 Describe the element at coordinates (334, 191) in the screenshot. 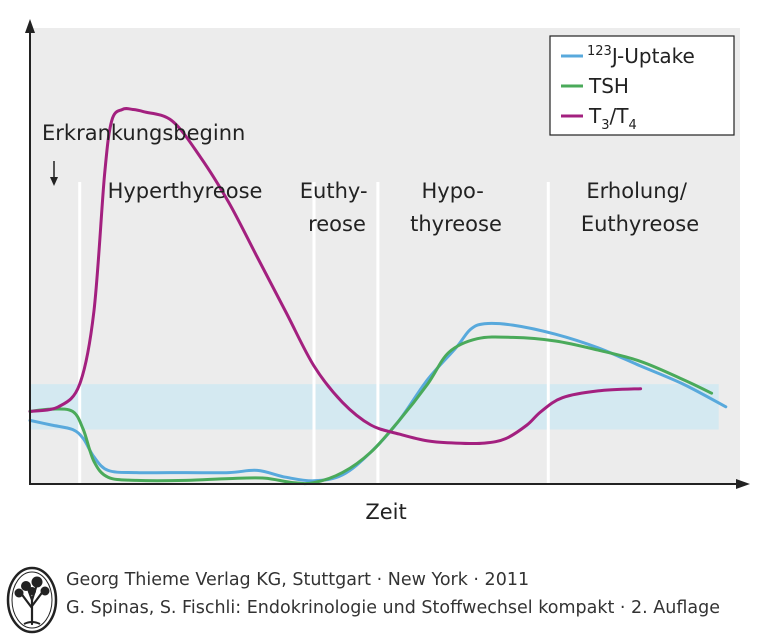

I see `phase-label-line: Euthy-` at that location.